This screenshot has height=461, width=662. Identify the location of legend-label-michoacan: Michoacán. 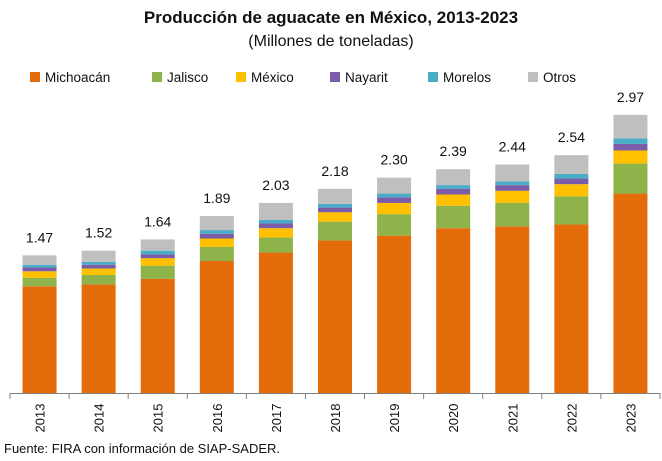
(77, 77).